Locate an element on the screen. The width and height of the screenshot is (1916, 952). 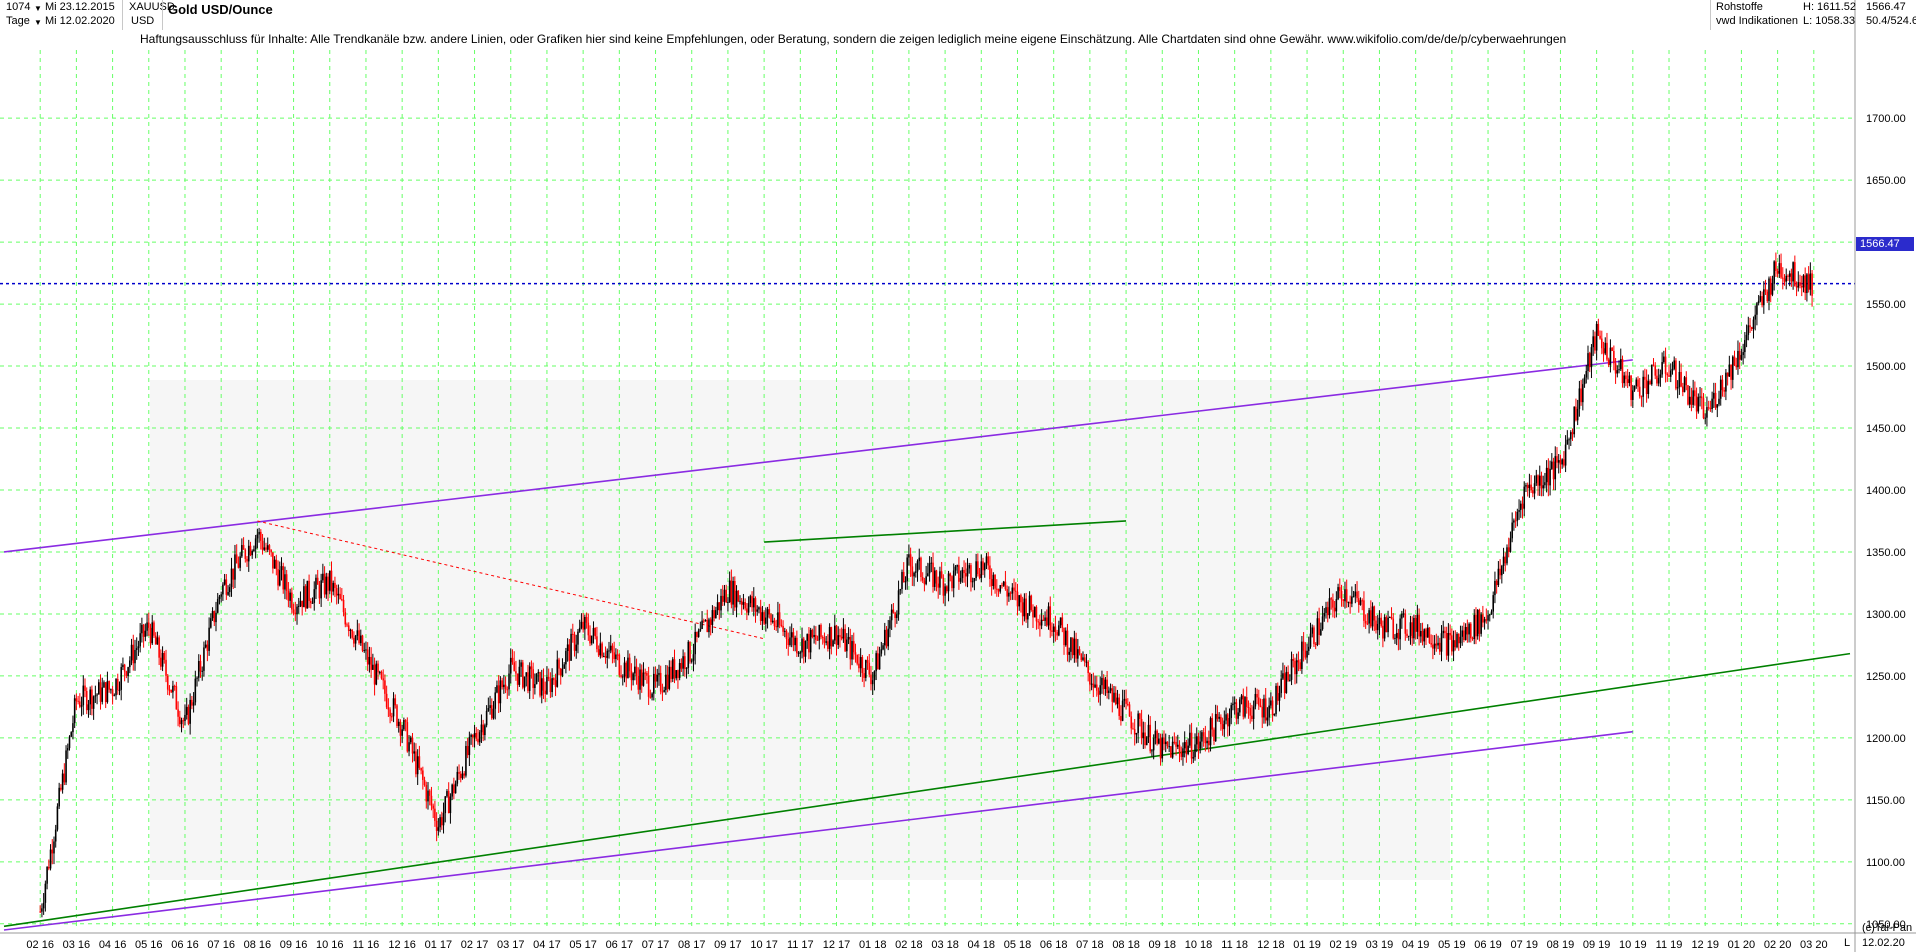
high-value: H: 1611.52 is located at coordinates (1830, 7).